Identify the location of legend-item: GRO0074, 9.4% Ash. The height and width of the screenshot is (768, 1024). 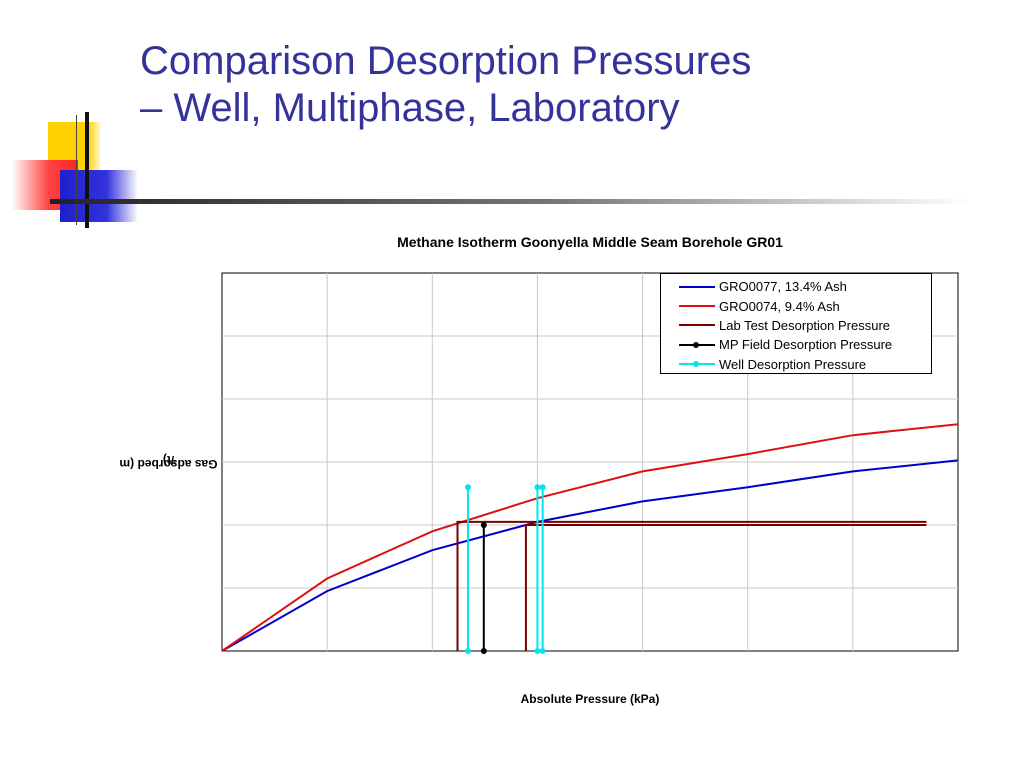
(805, 305).